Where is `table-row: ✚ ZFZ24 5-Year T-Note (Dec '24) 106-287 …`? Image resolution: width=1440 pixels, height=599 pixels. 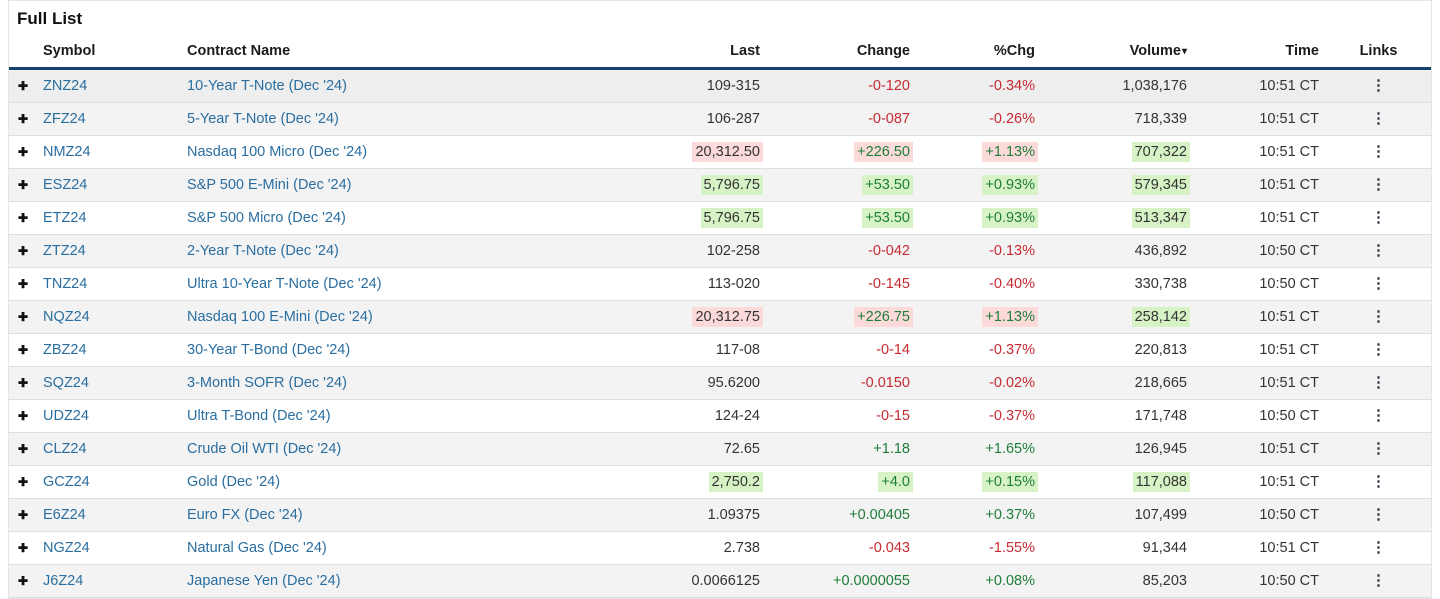 table-row: ✚ ZFZ24 5-Year T-Note (Dec '24) 106-287 … is located at coordinates (720, 119).